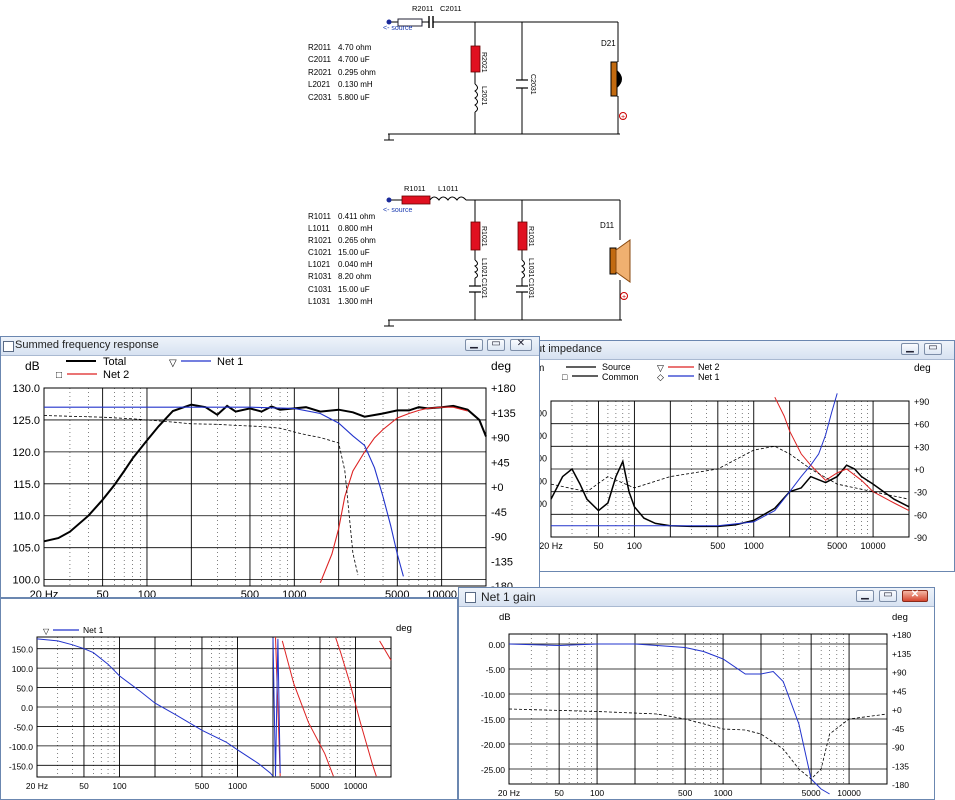  I want to click on phase-wrap-segment, so click(307, 708).